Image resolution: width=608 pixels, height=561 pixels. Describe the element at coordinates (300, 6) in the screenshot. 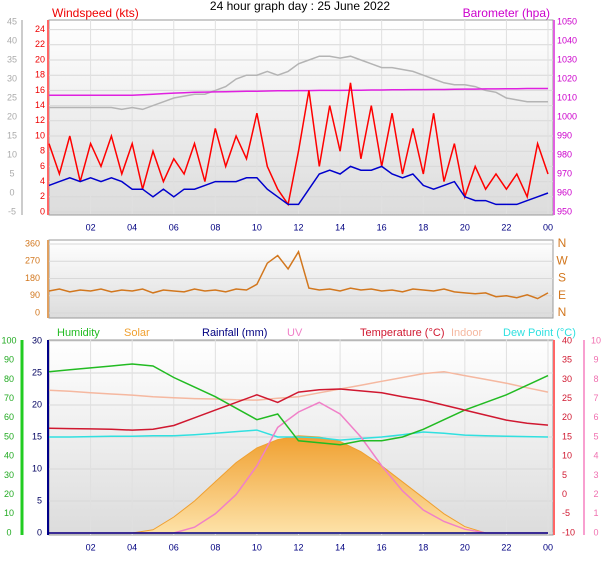

I see `chart-title: 24 hour graph day : 25 June 2022` at that location.